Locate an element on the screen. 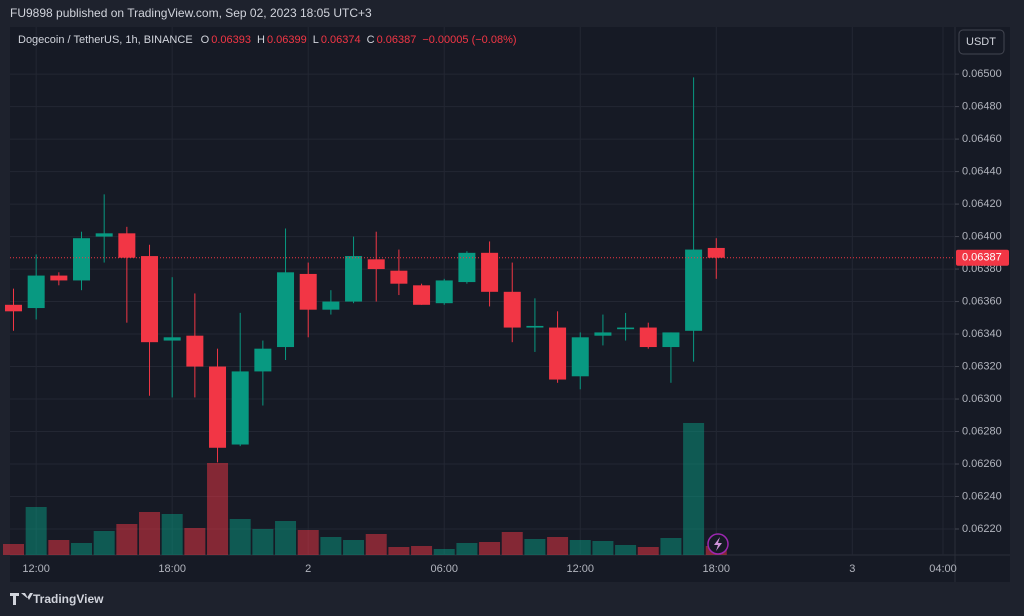 The width and height of the screenshot is (1024, 616). x-tick-label: 04:00 is located at coordinates (943, 569).